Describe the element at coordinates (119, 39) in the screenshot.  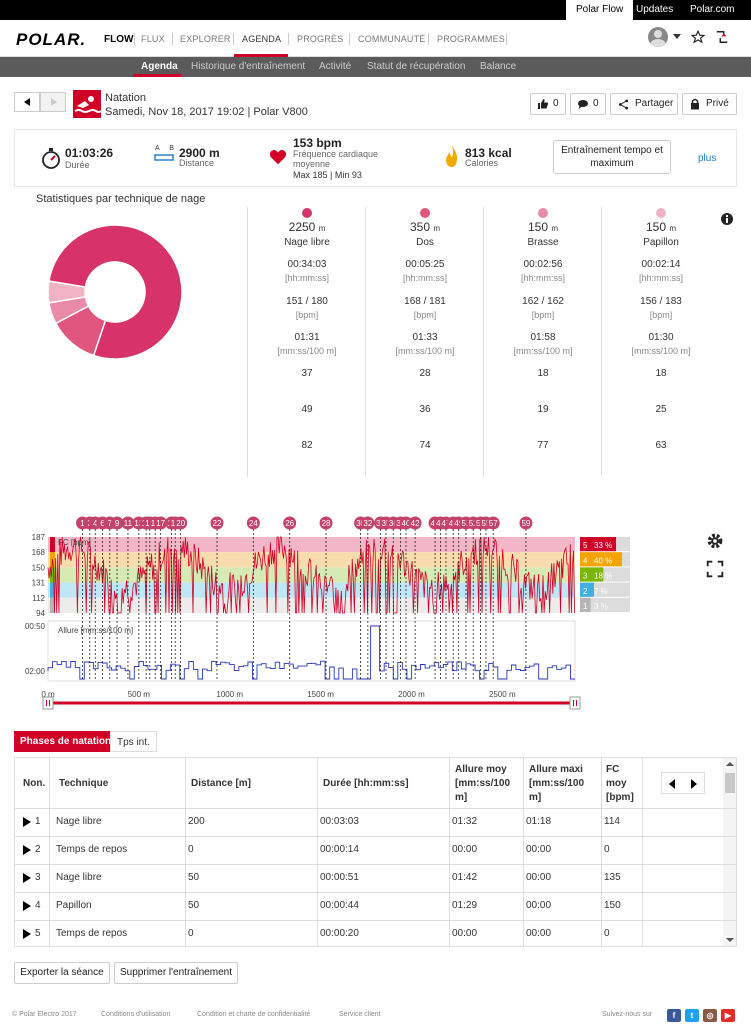
I see `flow-label: FLOW` at that location.